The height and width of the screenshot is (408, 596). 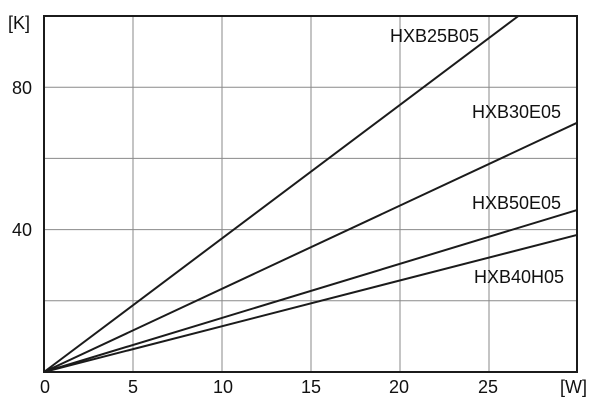 I want to click on x-tick-label-10: 10, so click(x=223, y=387).